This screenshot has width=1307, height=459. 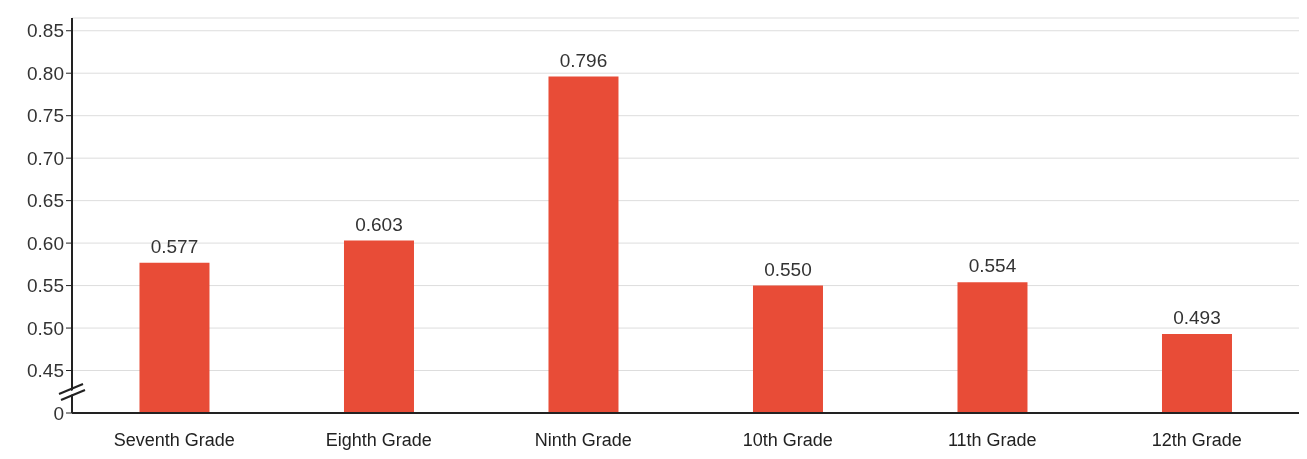 What do you see at coordinates (45, 201) in the screenshot?
I see `y-tick-label: 0.65` at bounding box center [45, 201].